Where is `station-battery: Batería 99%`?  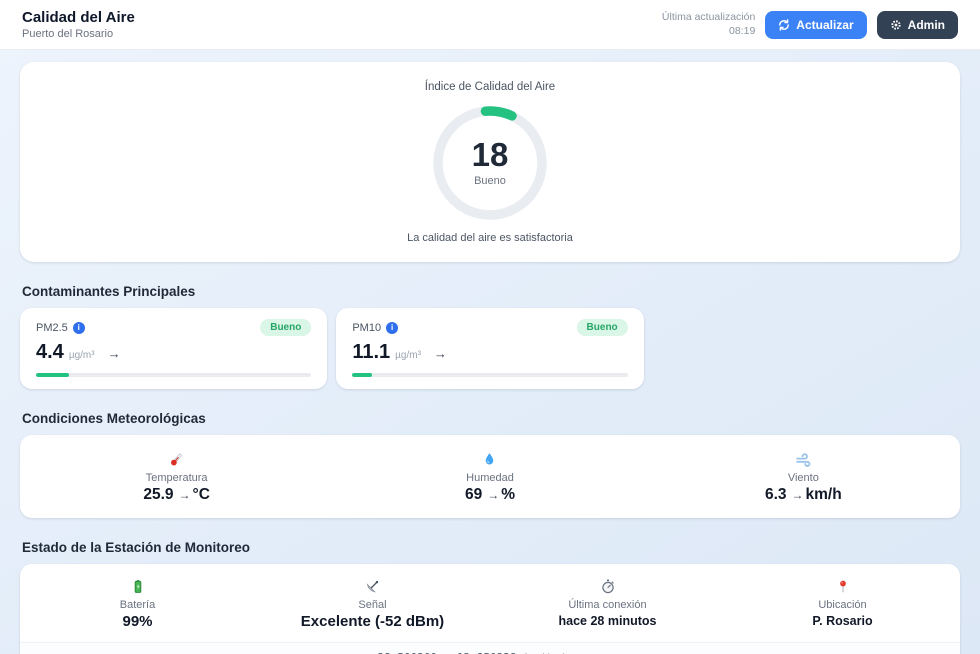
station-battery: Batería 99% is located at coordinates (137, 603).